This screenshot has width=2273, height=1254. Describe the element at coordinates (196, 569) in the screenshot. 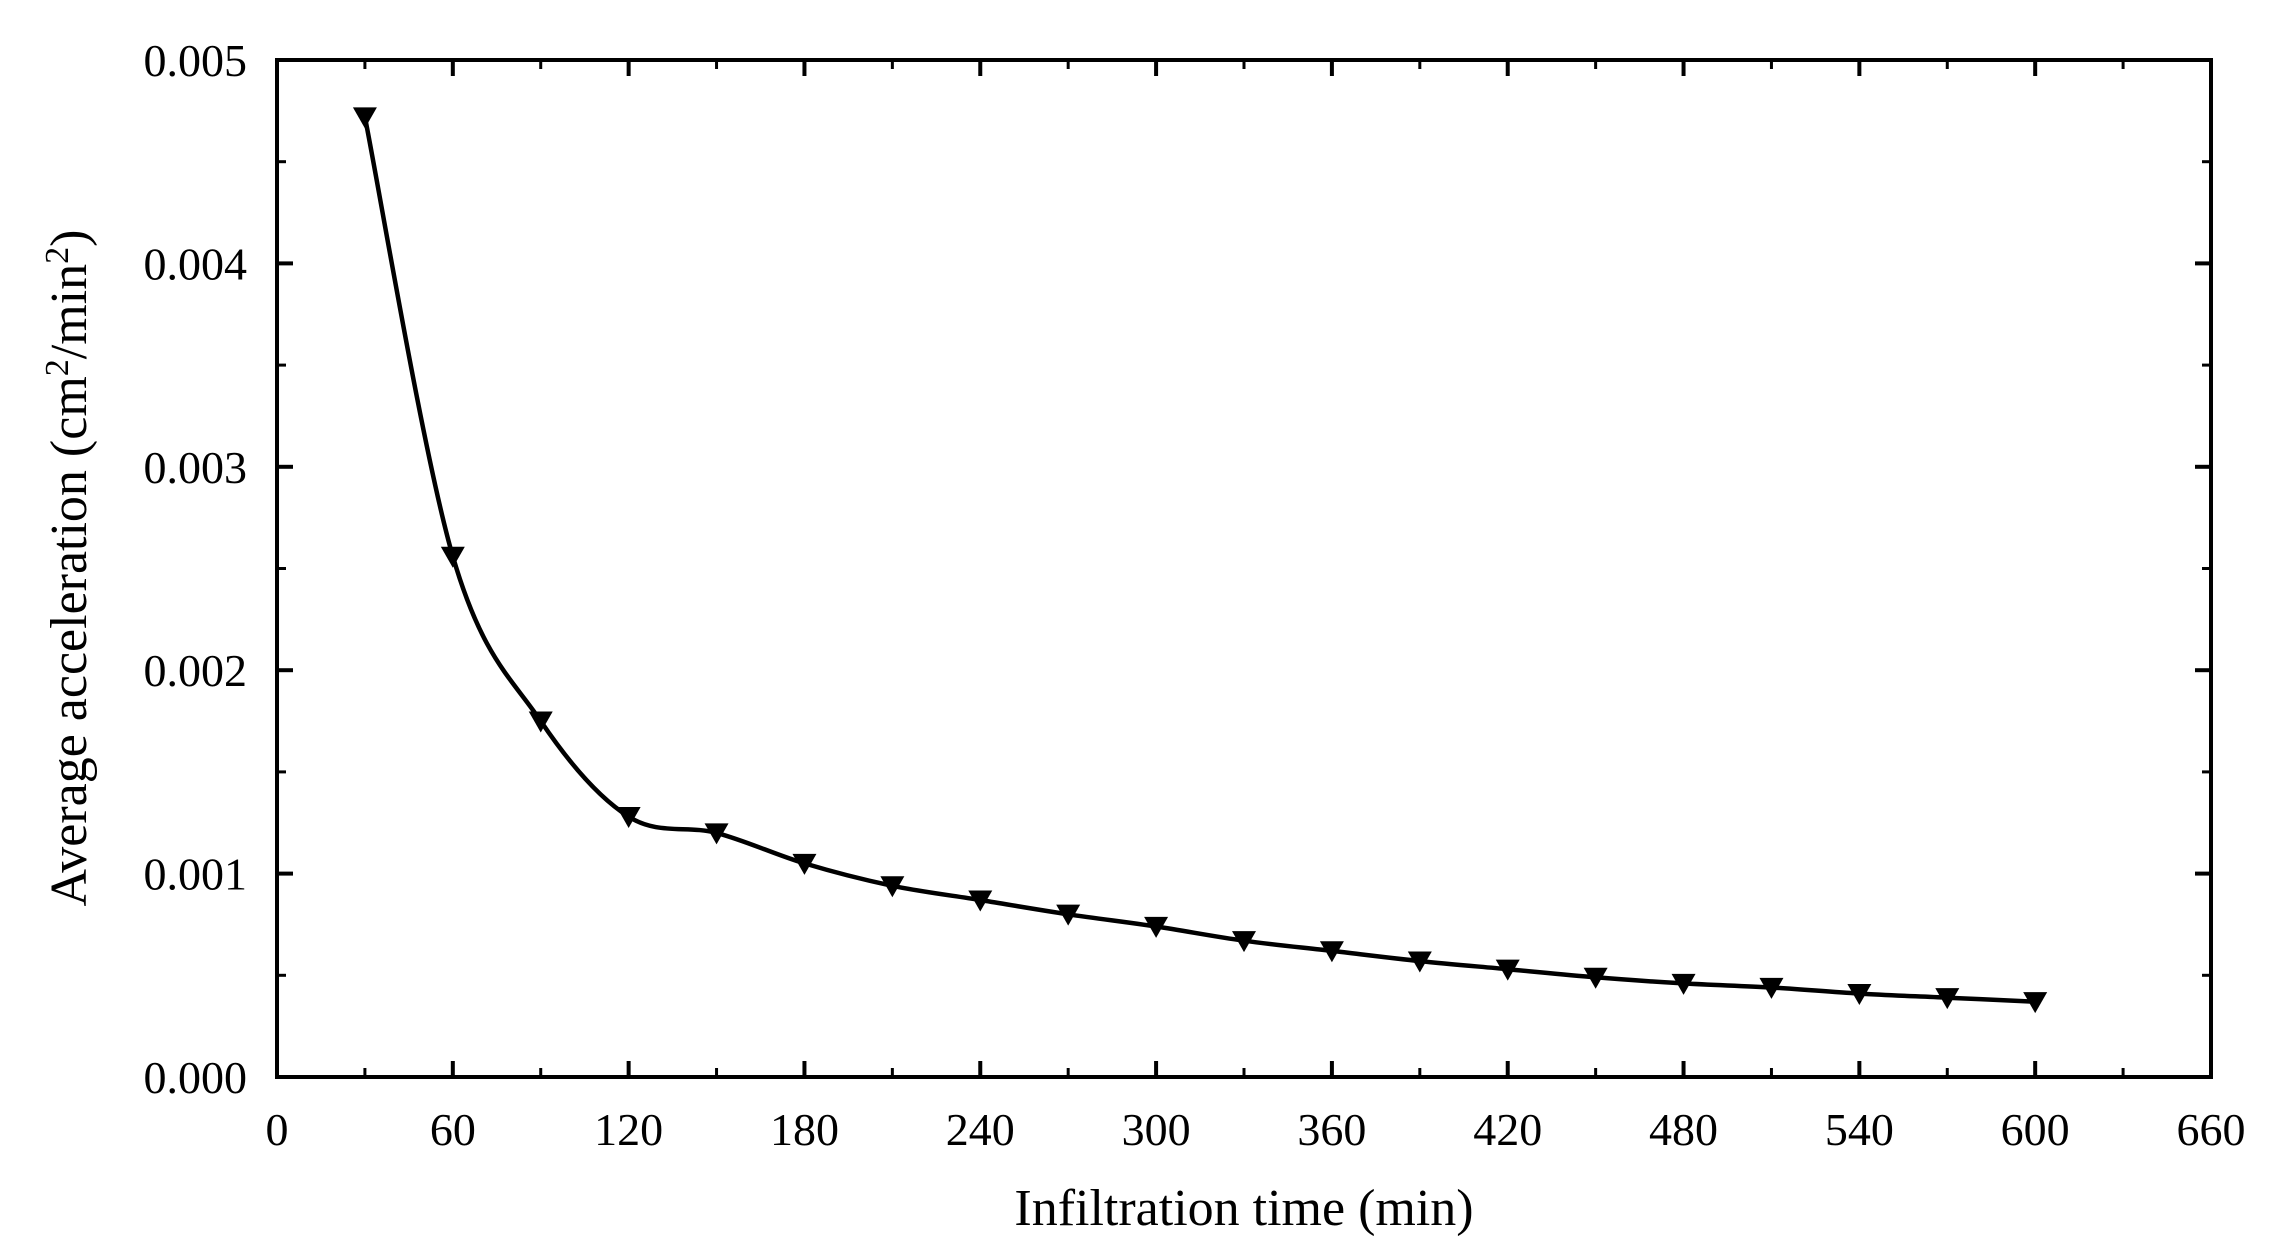

I see `y-tick-labels: 0.000 0.001 0.002 0.003 0.004 0.005` at that location.